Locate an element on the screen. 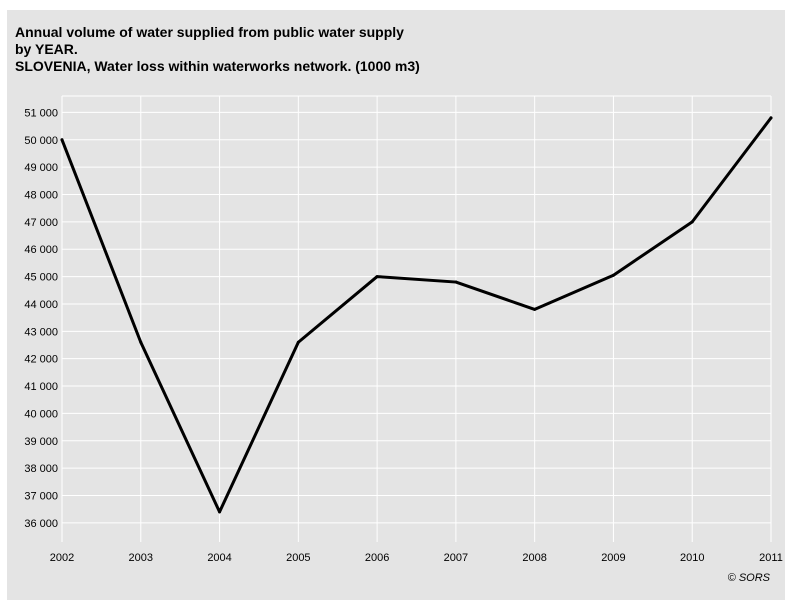  x-tick-label: 2011 is located at coordinates (771, 558).